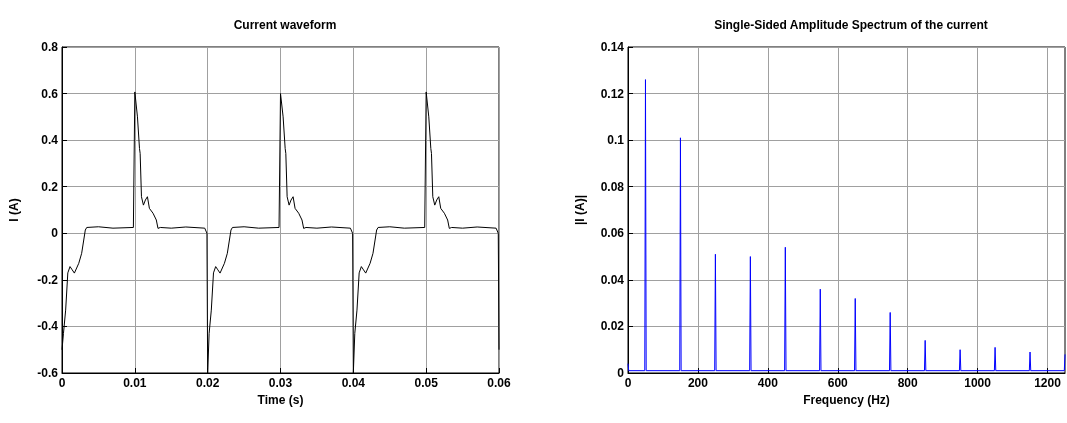  What do you see at coordinates (846, 399) in the screenshot?
I see `x-axis-title: Frequency (Hz)` at bounding box center [846, 399].